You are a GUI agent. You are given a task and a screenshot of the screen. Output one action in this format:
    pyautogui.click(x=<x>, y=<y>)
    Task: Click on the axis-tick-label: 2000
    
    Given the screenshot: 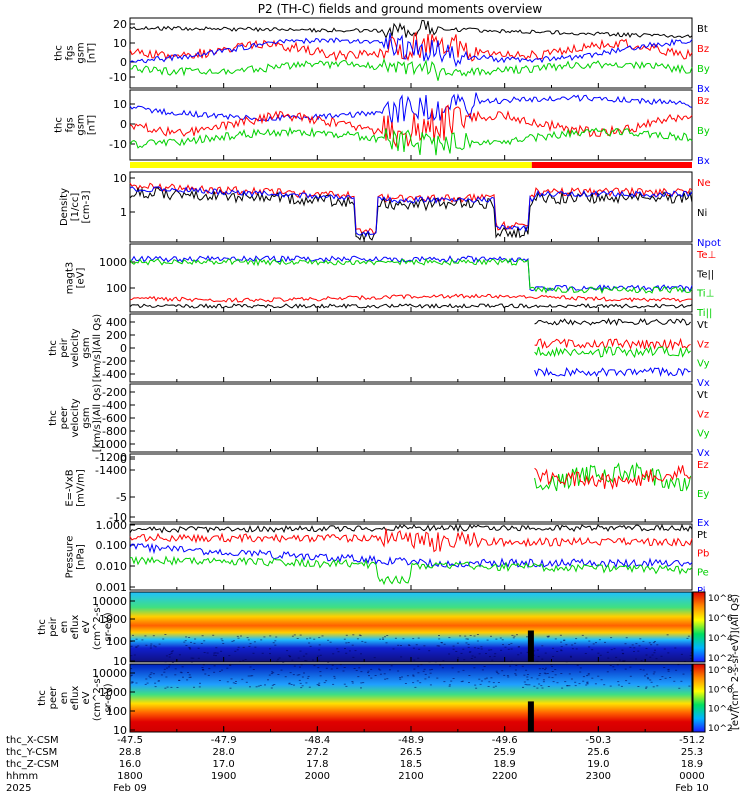 What is the action you would take?
    pyautogui.click(x=317, y=776)
    